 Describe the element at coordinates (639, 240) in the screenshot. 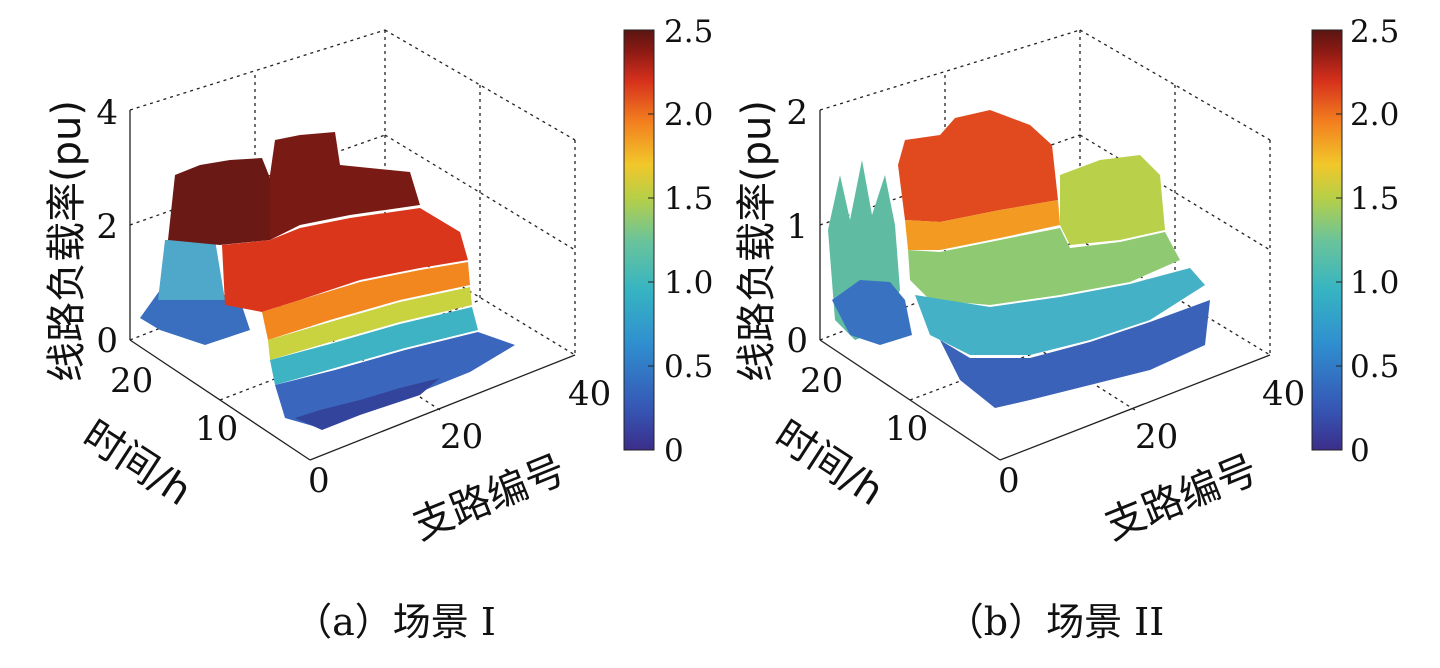

I see `panel-a-colorbar` at that location.